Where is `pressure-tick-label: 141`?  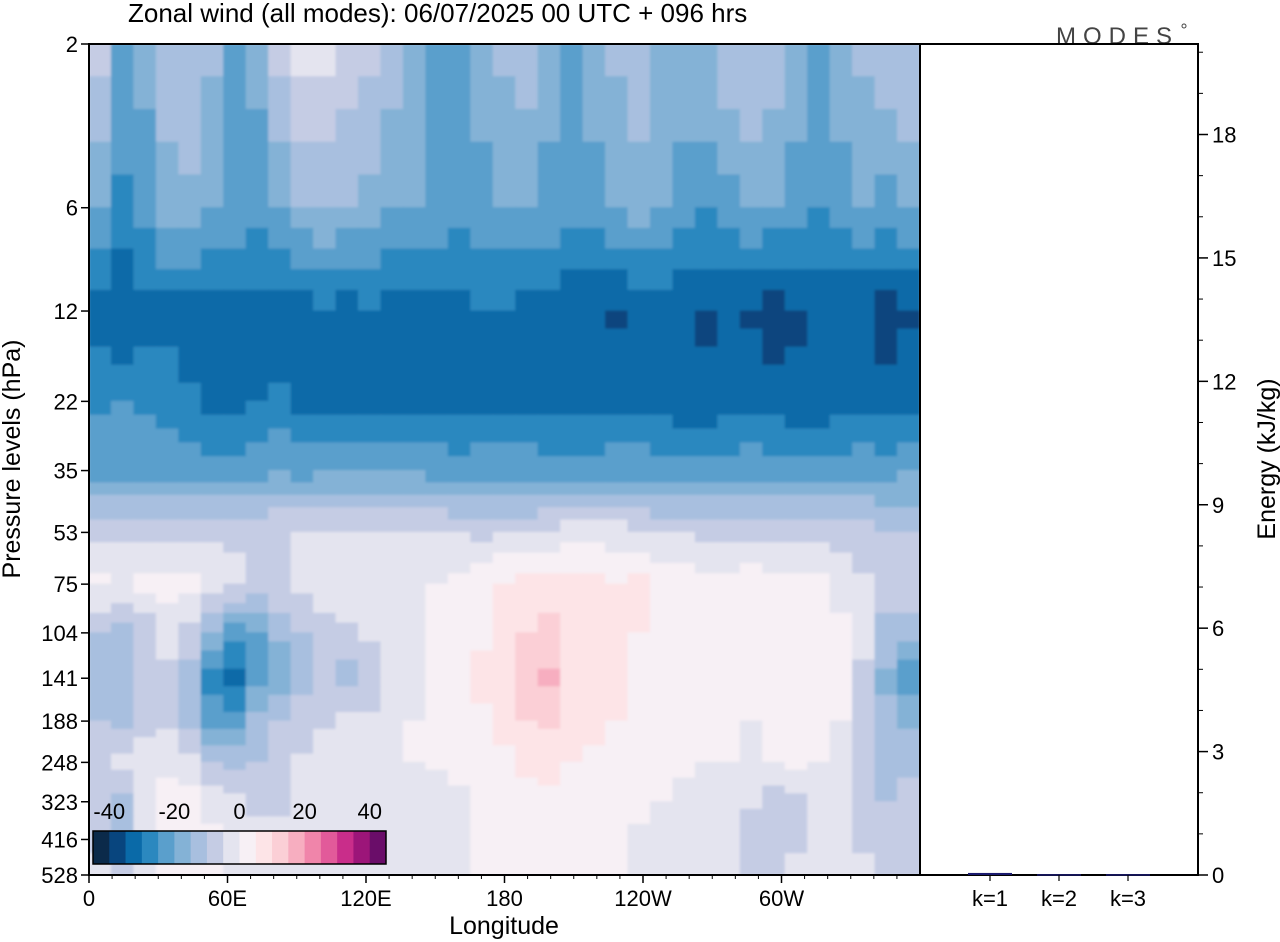 pressure-tick-label: 141 is located at coordinates (59, 678).